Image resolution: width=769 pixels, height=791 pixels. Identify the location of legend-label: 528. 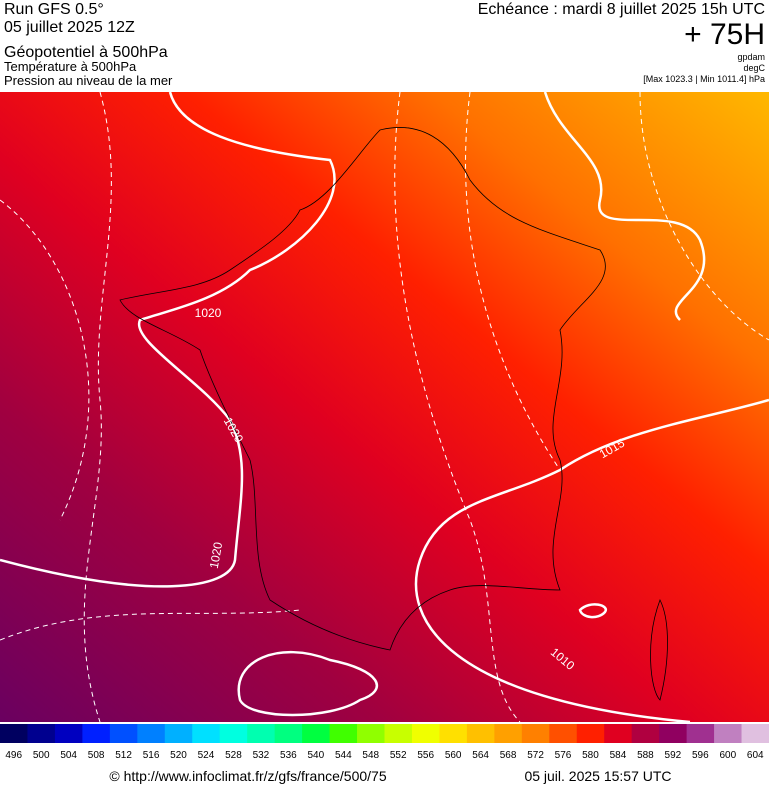
(233, 755).